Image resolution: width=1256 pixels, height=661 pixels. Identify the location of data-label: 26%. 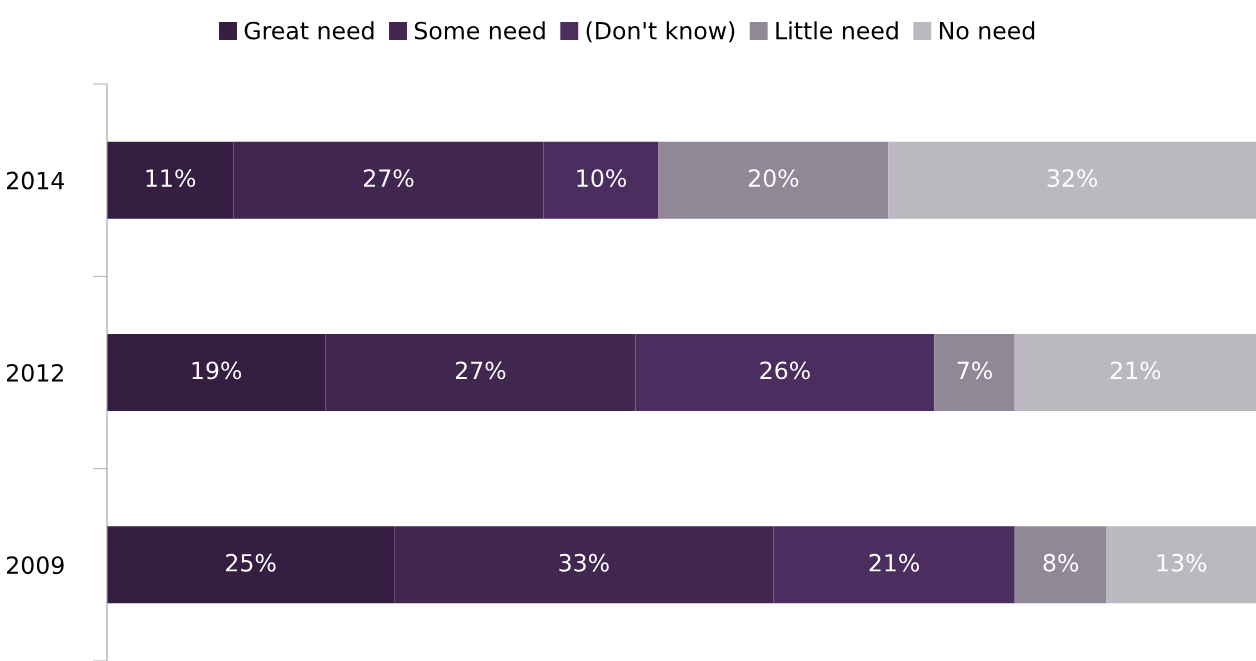
(785, 370).